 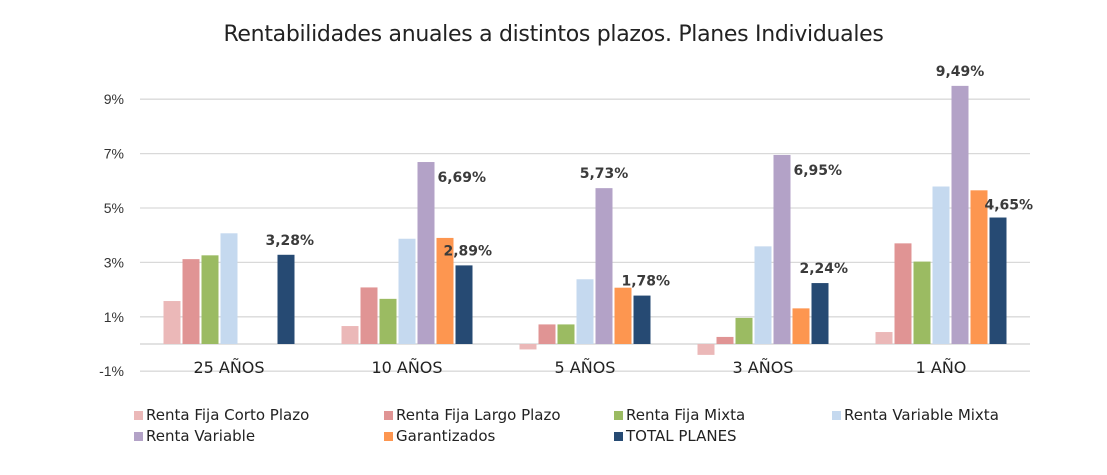 What do you see at coordinates (111, 235) in the screenshot?
I see `y-axis-ticks: -1% 1% 3% 5% 7% 9%` at bounding box center [111, 235].